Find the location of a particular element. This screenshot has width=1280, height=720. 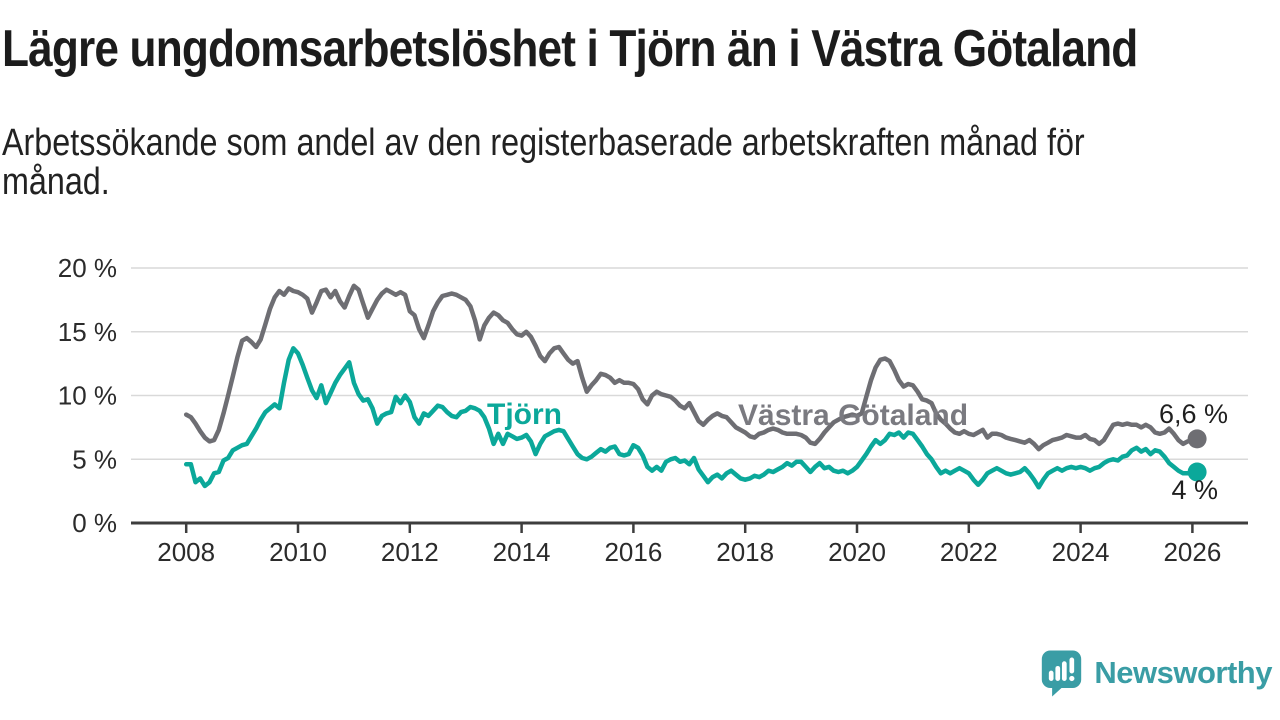

x-tick-label: 2016 is located at coordinates (633, 552).